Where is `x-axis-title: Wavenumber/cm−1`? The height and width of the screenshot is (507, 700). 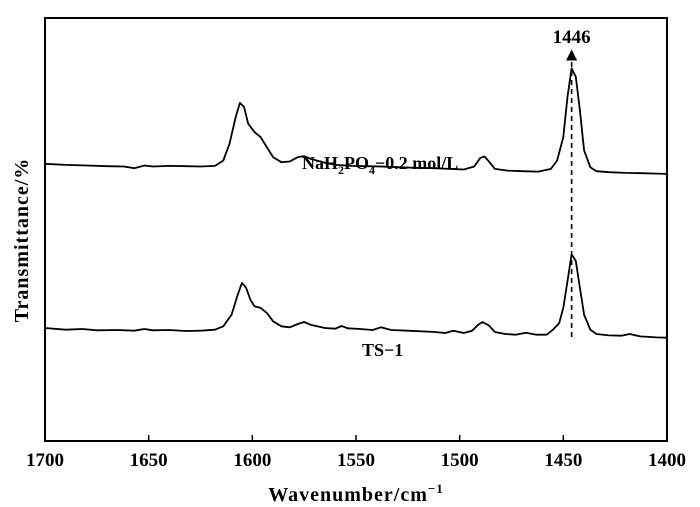
x-axis-title: Wavenumber/cm−1 is located at coordinates (356, 493).